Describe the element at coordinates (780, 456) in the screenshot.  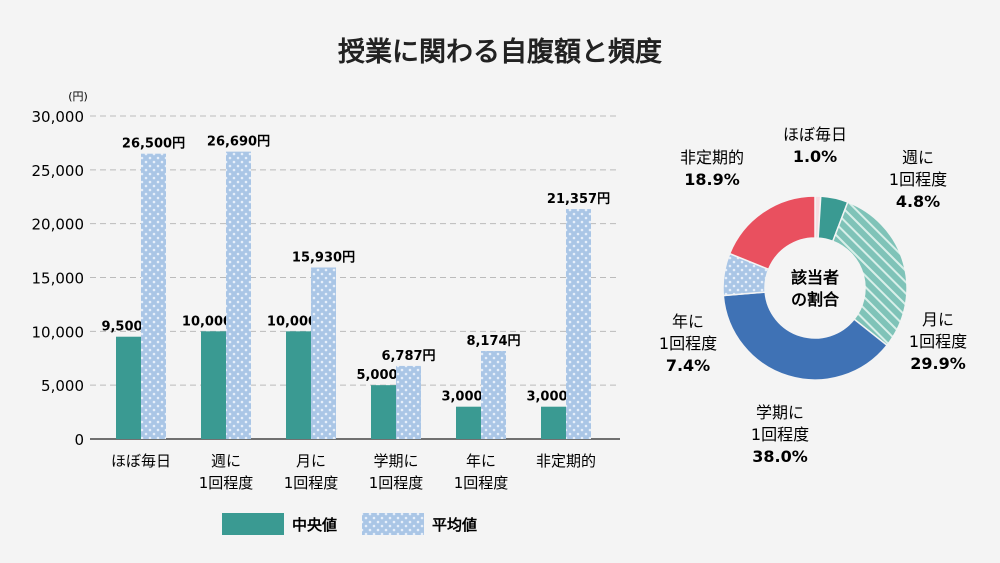
I see `slice-percent: 38.0%` at that location.